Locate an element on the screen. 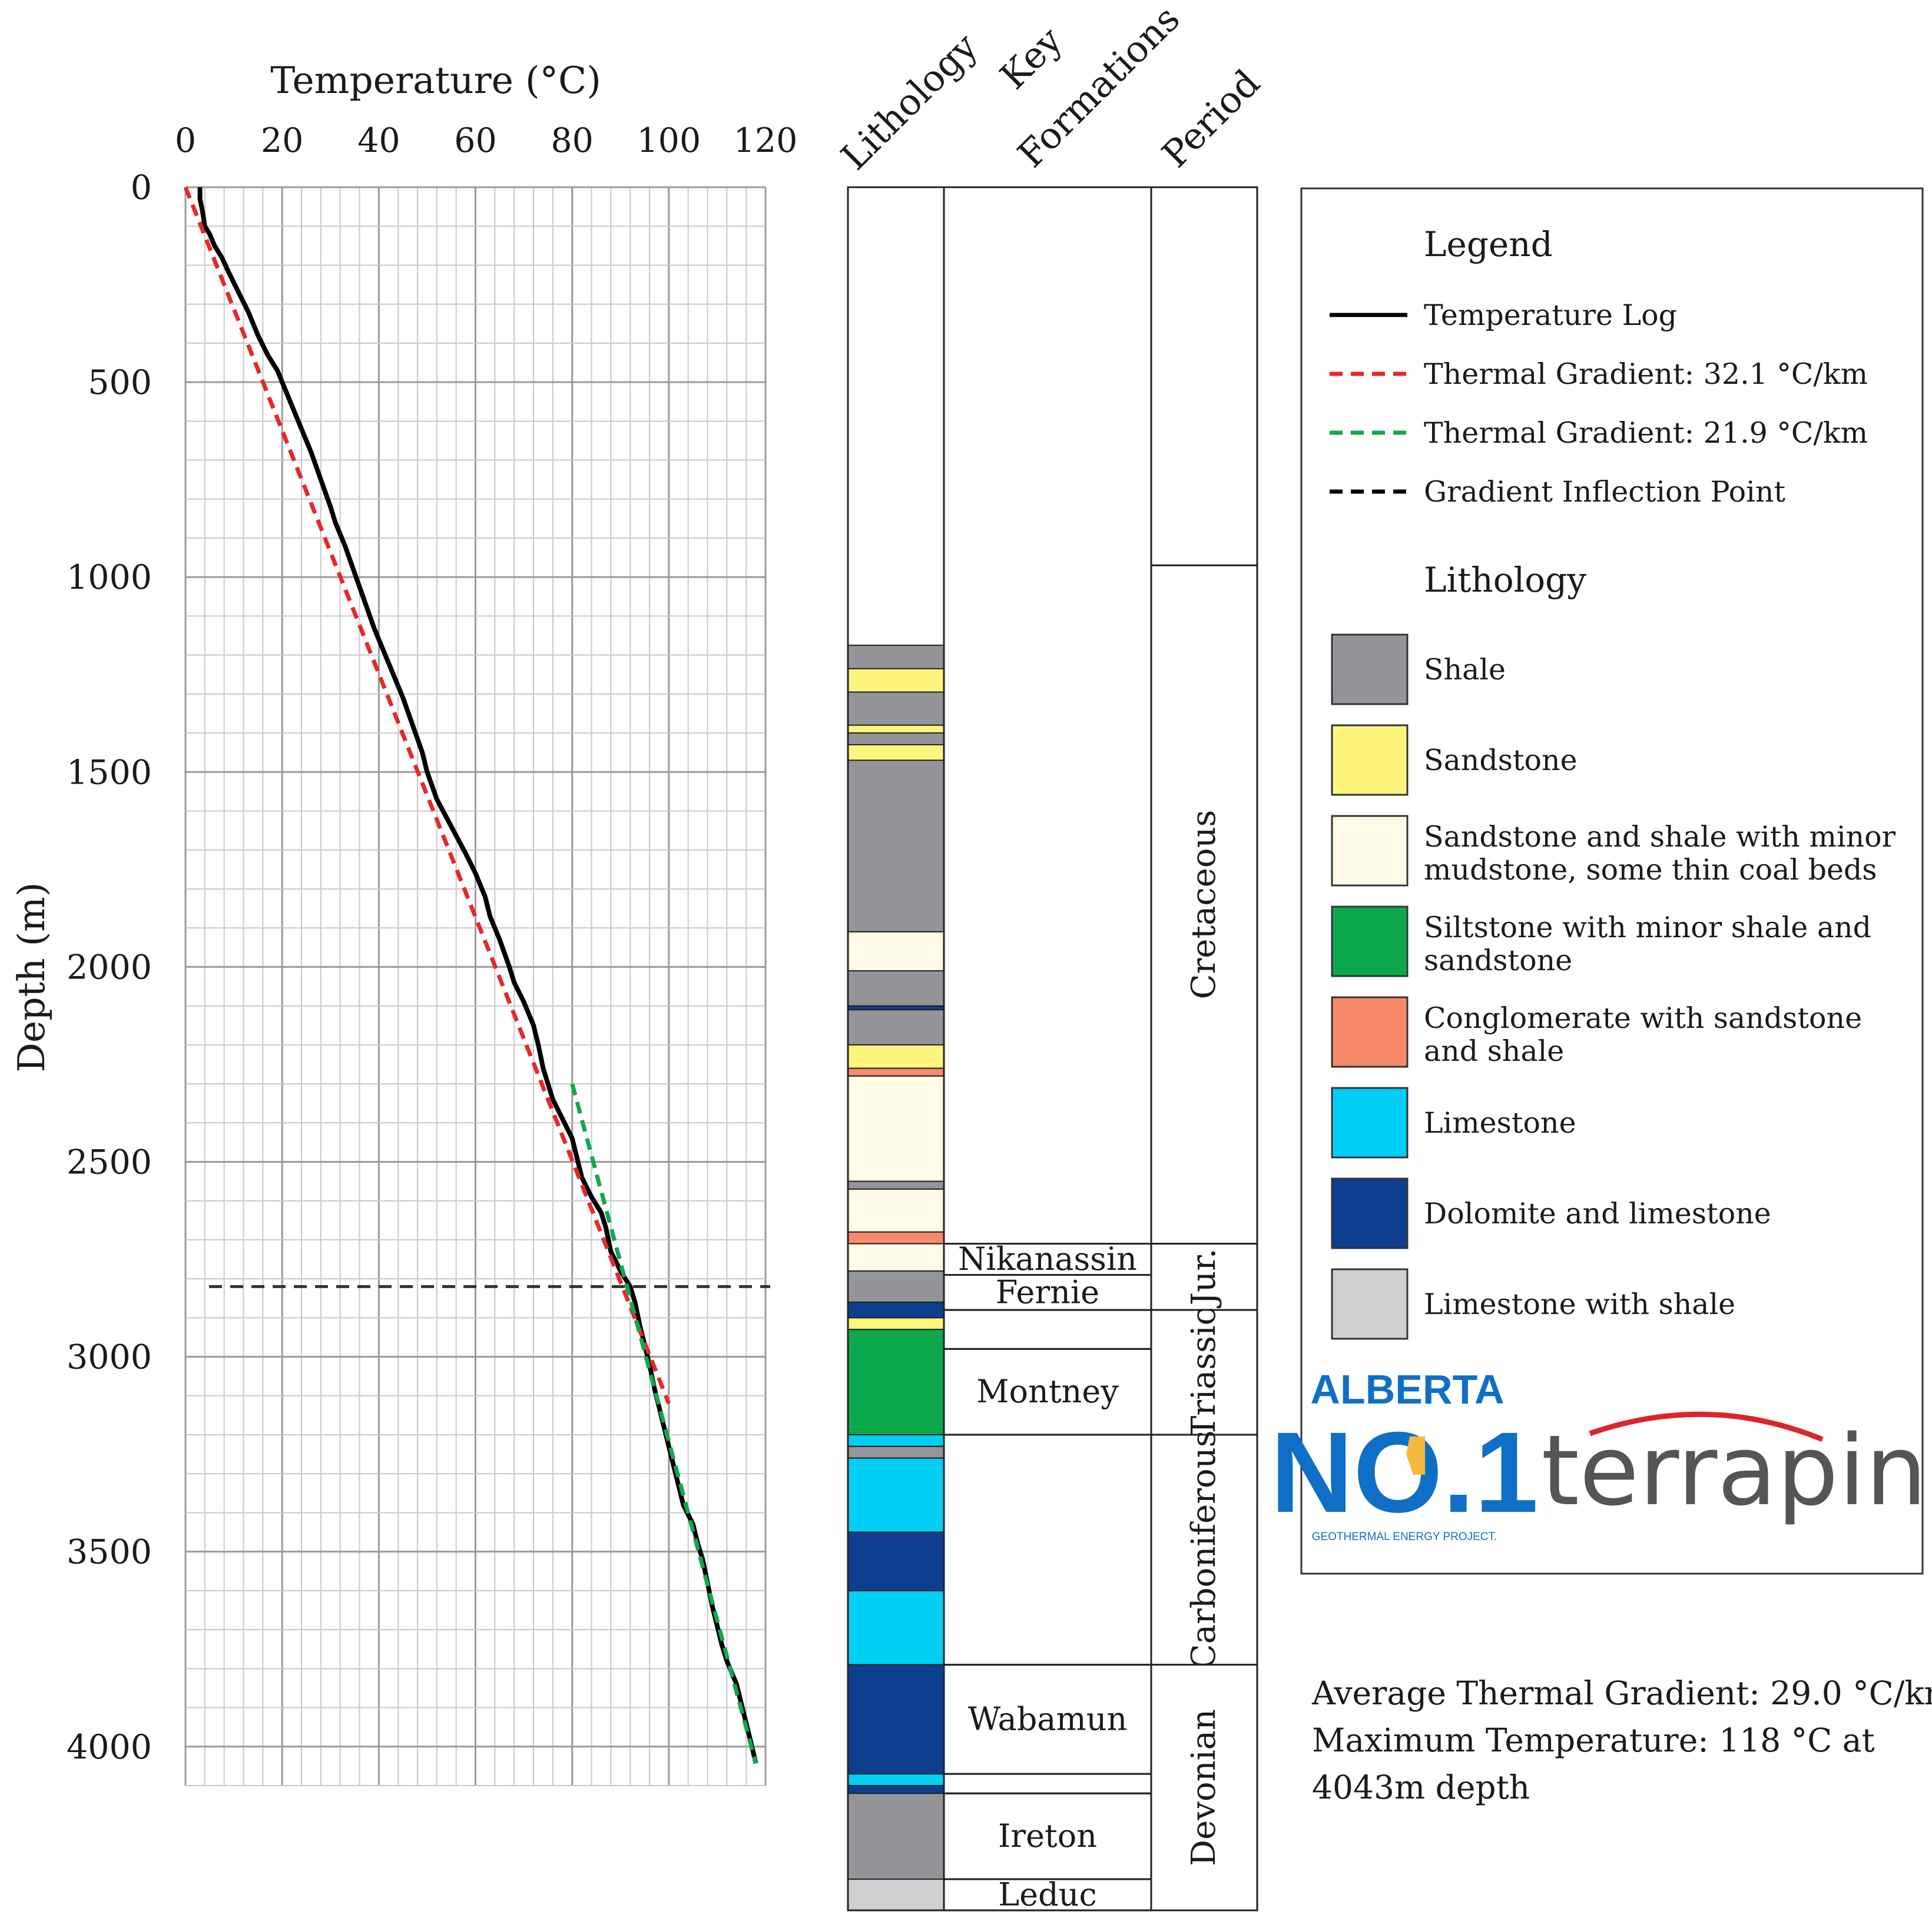 This screenshot has width=1932, height=1921. period-label: Cretaceous is located at coordinates (1204, 905).